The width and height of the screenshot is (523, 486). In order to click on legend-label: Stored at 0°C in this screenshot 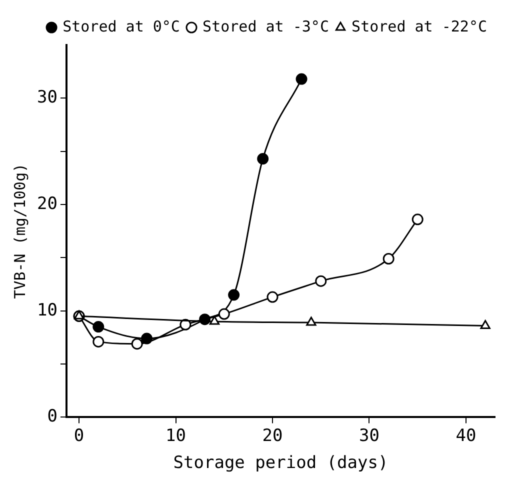, I will do `click(121, 26)`.